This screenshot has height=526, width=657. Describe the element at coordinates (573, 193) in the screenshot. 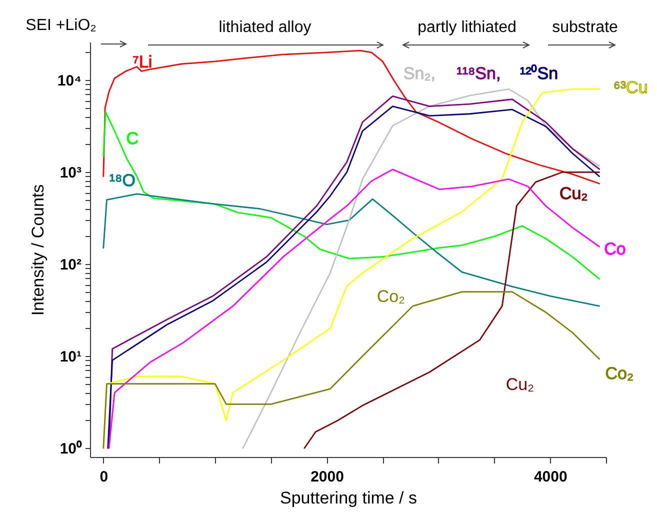

I see `series-label: Cu₂` at that location.